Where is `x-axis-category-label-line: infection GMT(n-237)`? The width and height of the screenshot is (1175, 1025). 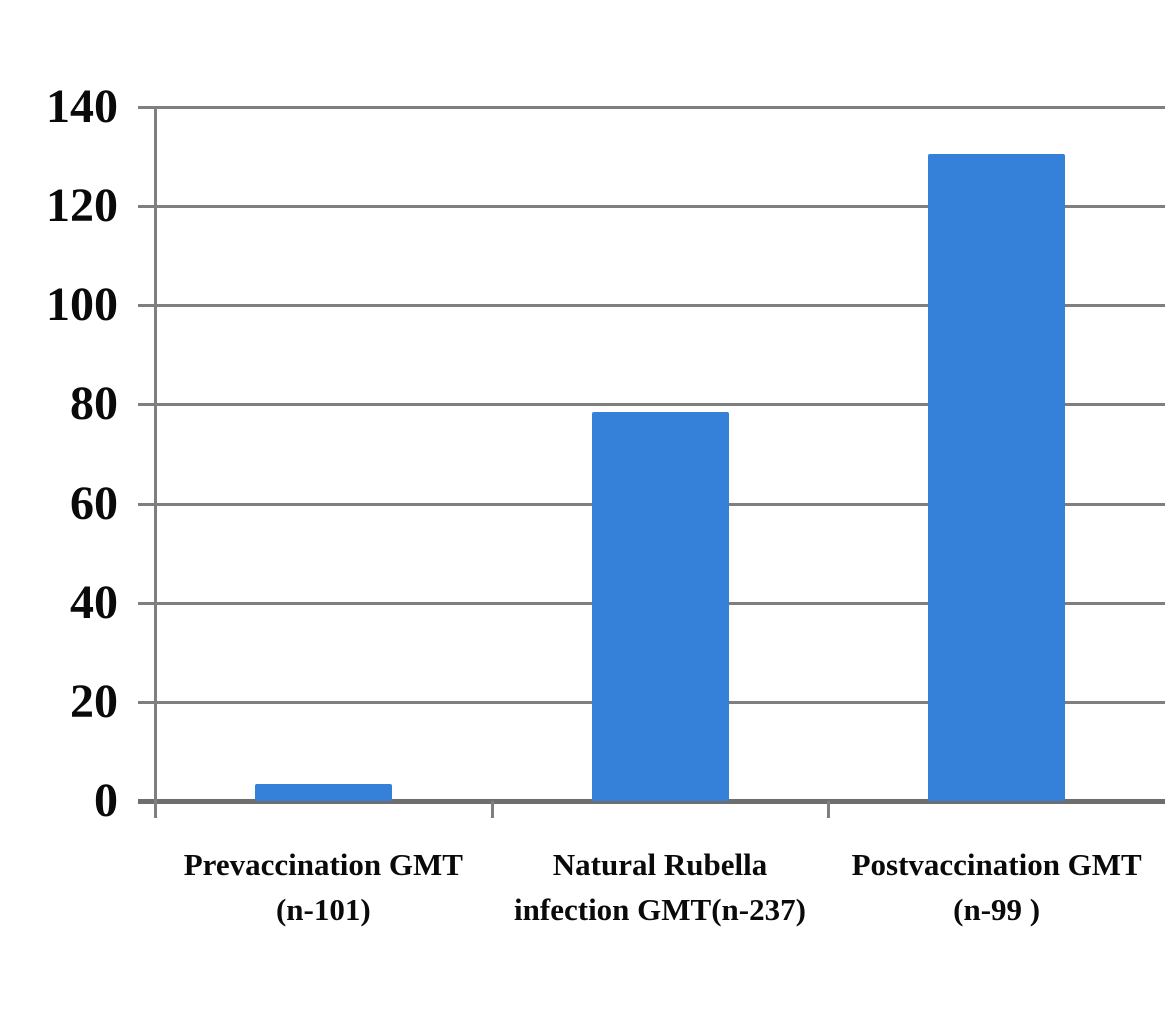
x-axis-category-label-line: infection GMT(n-237) is located at coordinates (660, 909).